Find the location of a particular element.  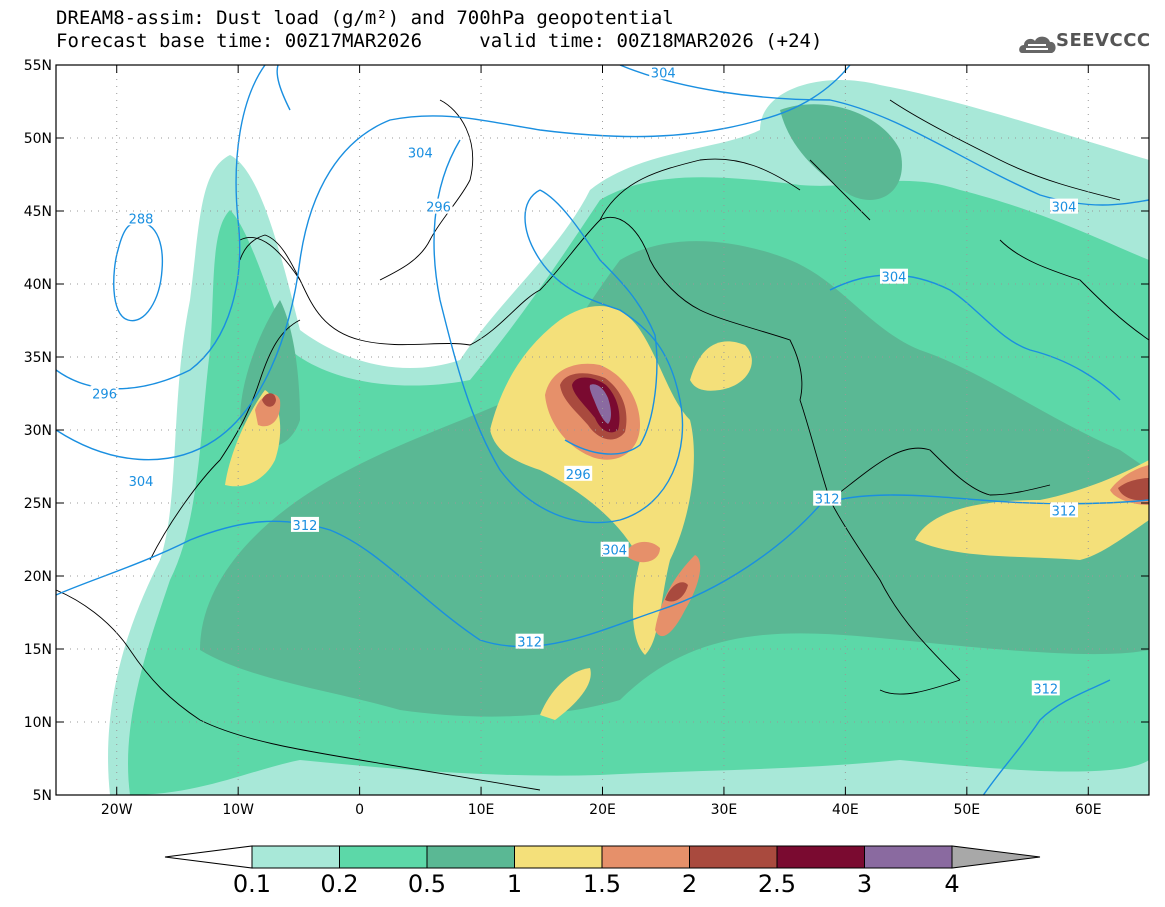

lon-tick-label: 10W is located at coordinates (238, 810).